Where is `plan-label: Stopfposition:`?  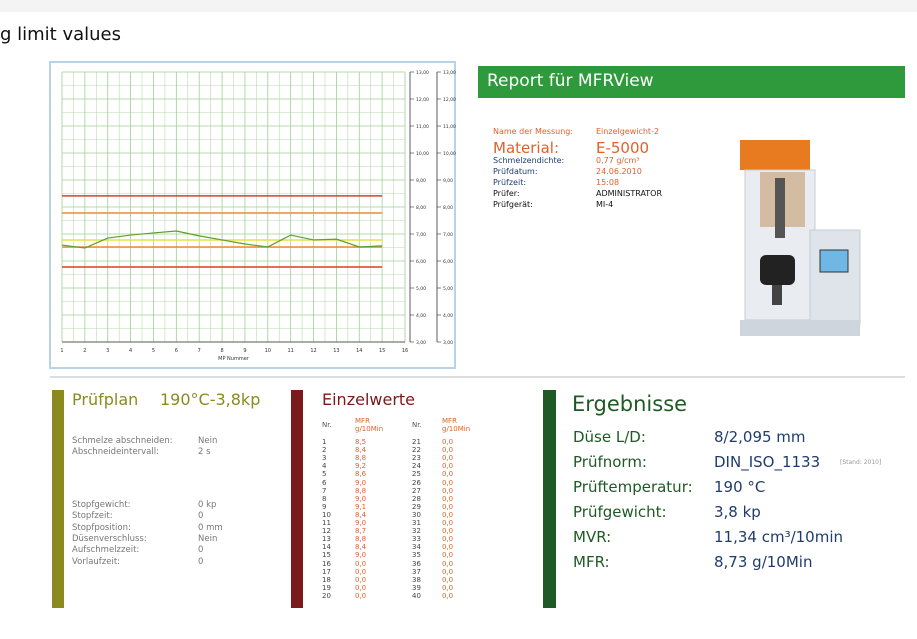 plan-label: Stopfposition: is located at coordinates (101, 527).